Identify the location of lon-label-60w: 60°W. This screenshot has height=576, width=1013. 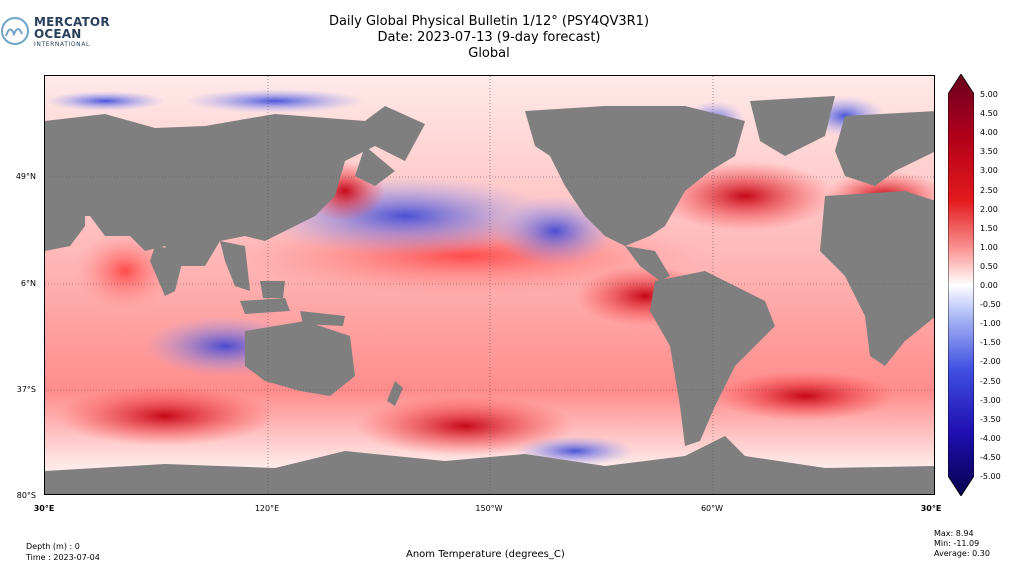
(712, 508).